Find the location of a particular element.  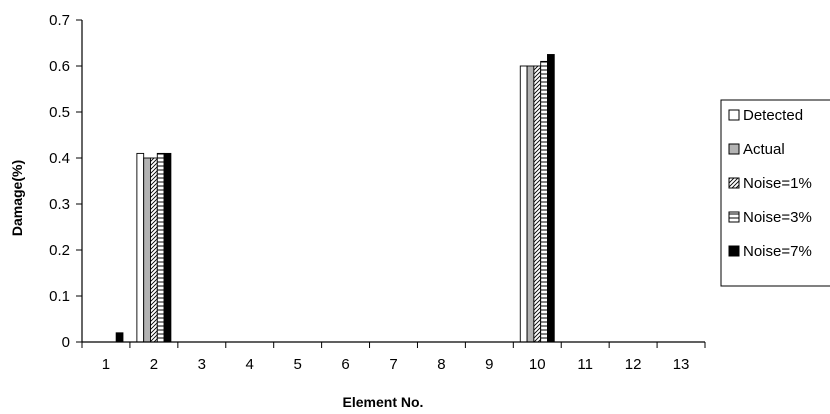

bar-noise-1--10 is located at coordinates (537, 204).